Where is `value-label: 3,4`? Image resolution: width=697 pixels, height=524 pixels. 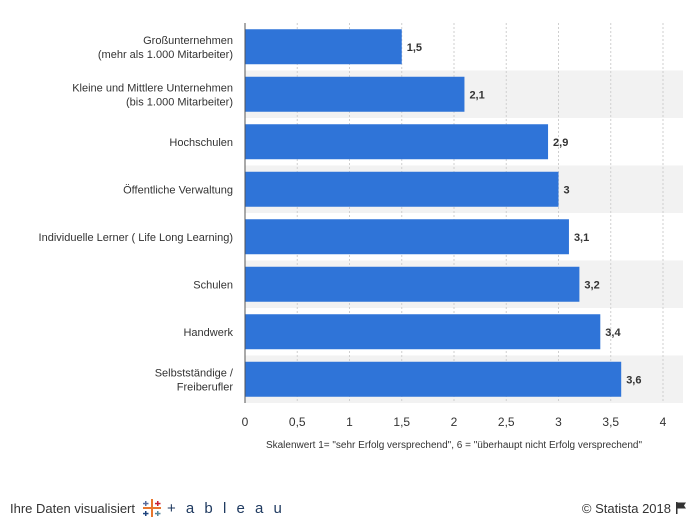 value-label: 3,4 is located at coordinates (613, 333).